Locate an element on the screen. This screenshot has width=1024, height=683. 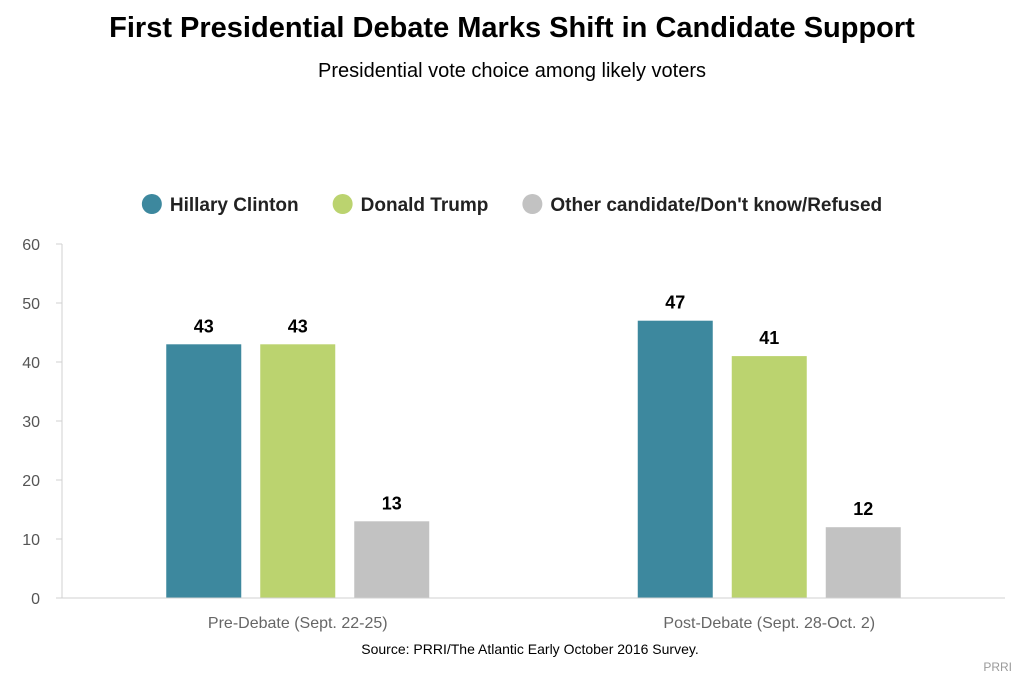
legend-item: Donald Trump is located at coordinates (410, 205).